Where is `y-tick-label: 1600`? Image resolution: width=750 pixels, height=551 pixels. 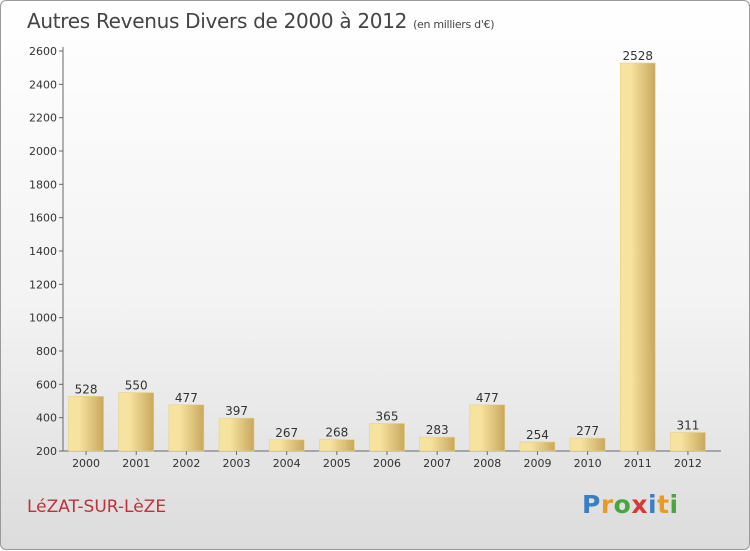
y-tick-label: 1600 is located at coordinates (43, 218).